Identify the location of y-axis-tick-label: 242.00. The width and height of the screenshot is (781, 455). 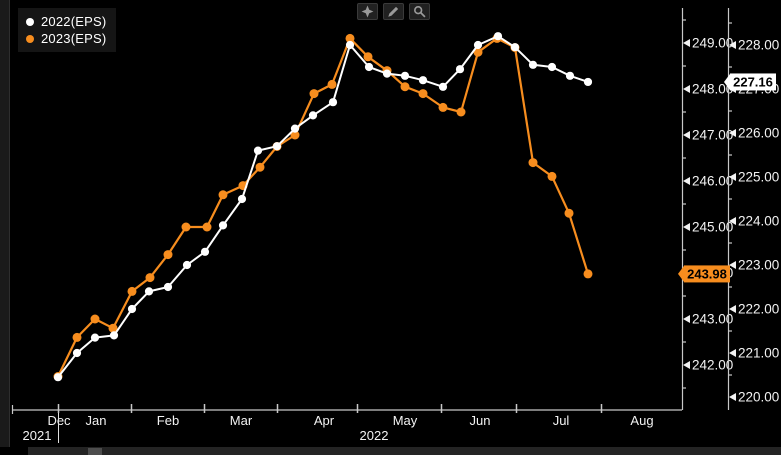
(712, 365).